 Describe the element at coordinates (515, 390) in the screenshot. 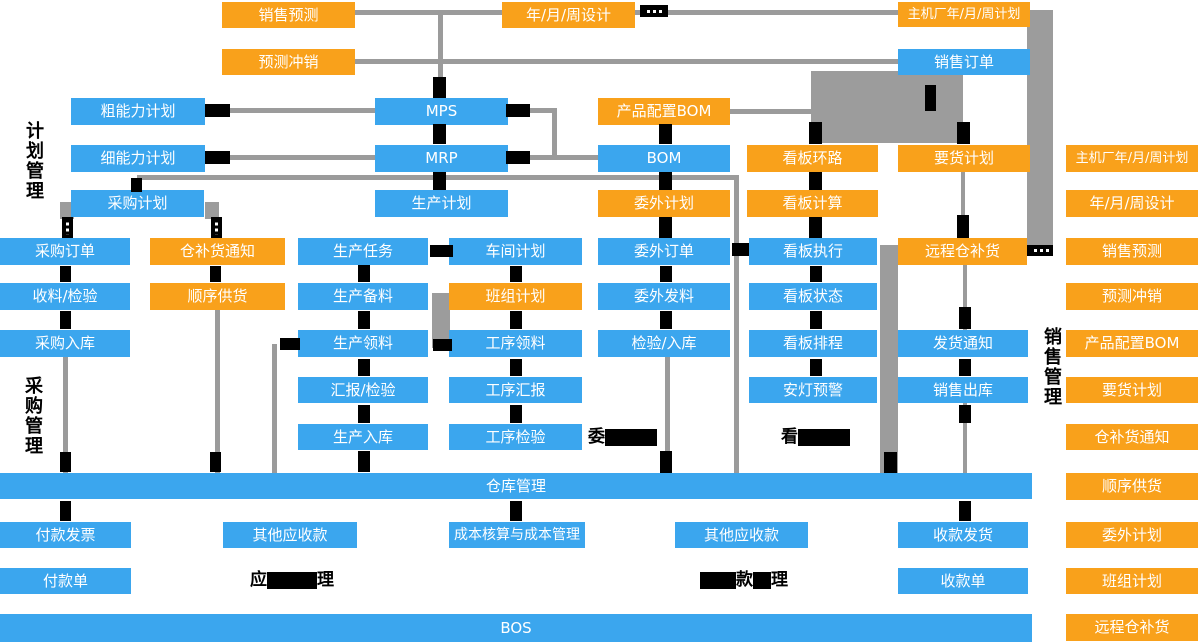

I see `node-process-report: 工序汇报` at that location.